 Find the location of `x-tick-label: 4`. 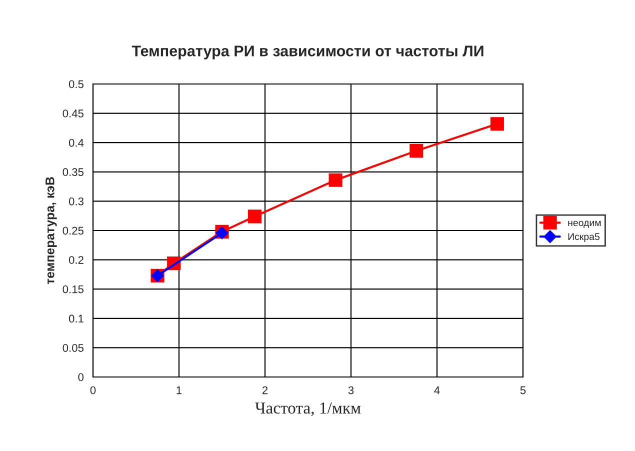

x-tick-label: 4 is located at coordinates (437, 390).